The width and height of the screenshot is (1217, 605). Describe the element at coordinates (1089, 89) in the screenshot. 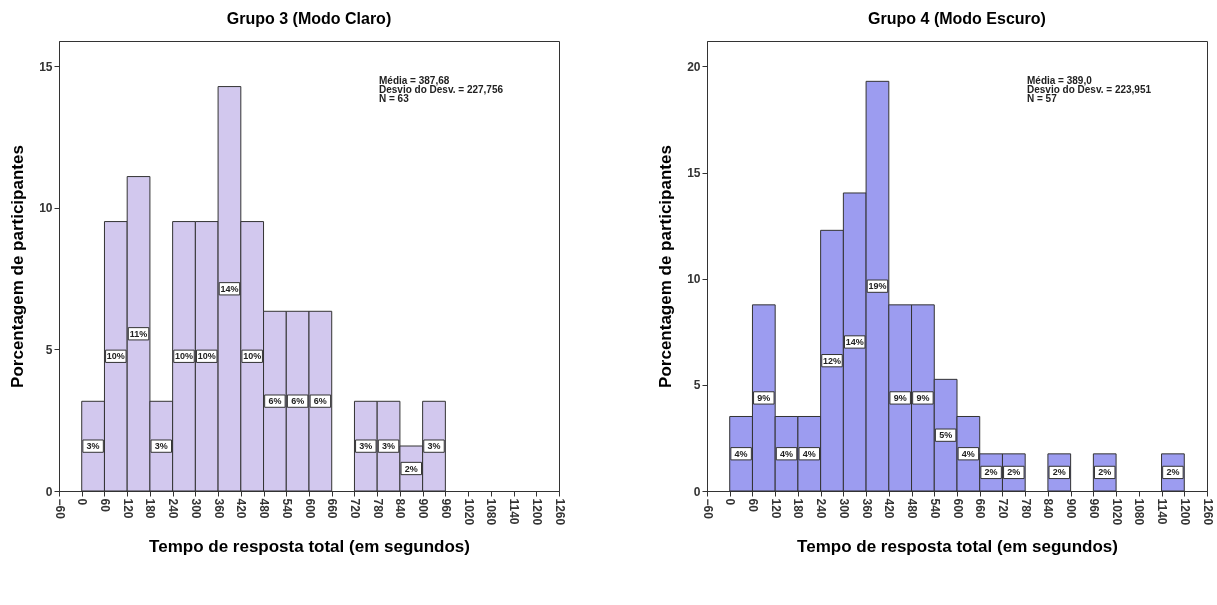

I see `annotation: Desvio do Desv. = 223,951` at that location.